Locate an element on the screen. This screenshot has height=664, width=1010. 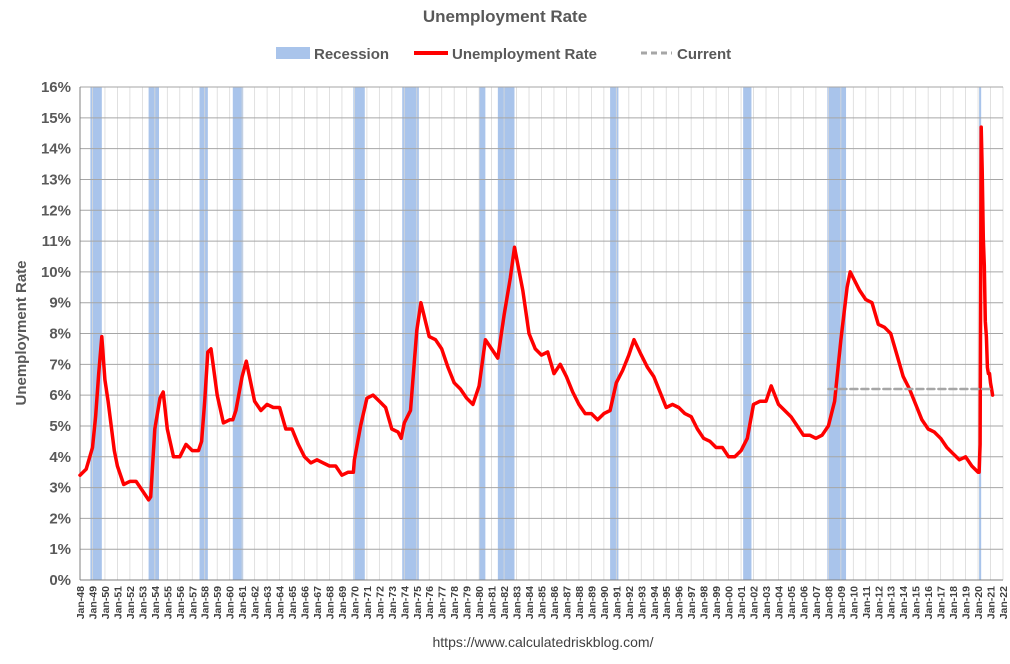
x-tick-label: Jan-51 is located at coordinates (118, 602).